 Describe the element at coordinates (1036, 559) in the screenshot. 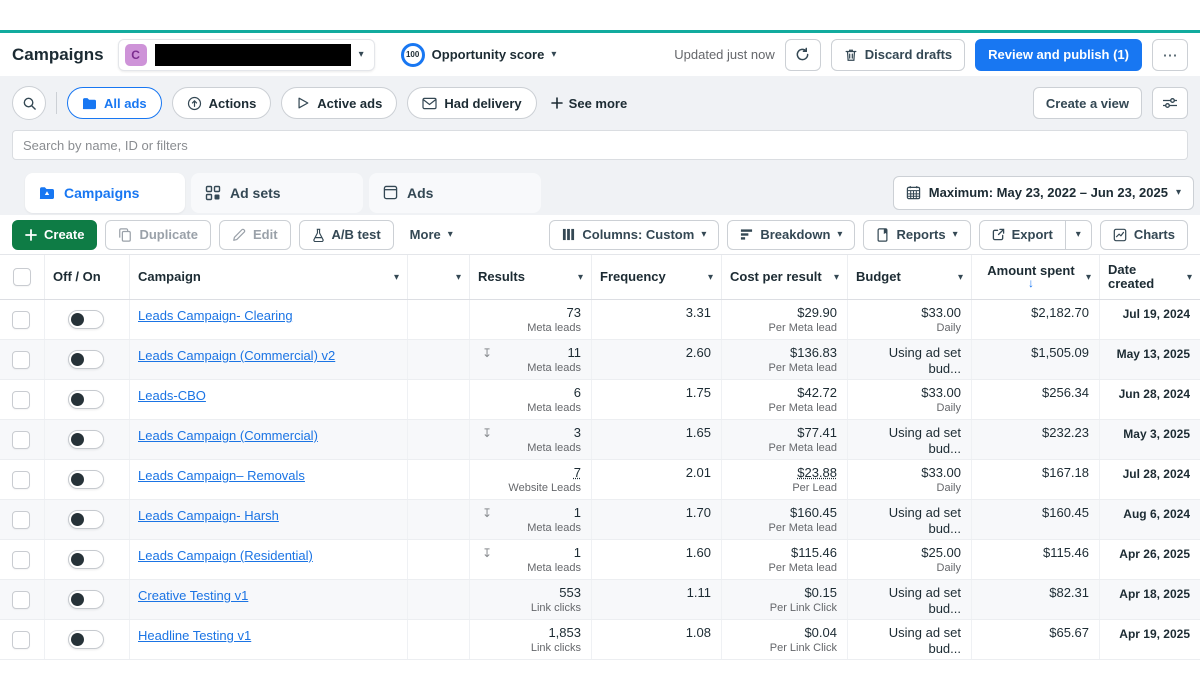

I see `amount-spent-cell: $115.46` at that location.